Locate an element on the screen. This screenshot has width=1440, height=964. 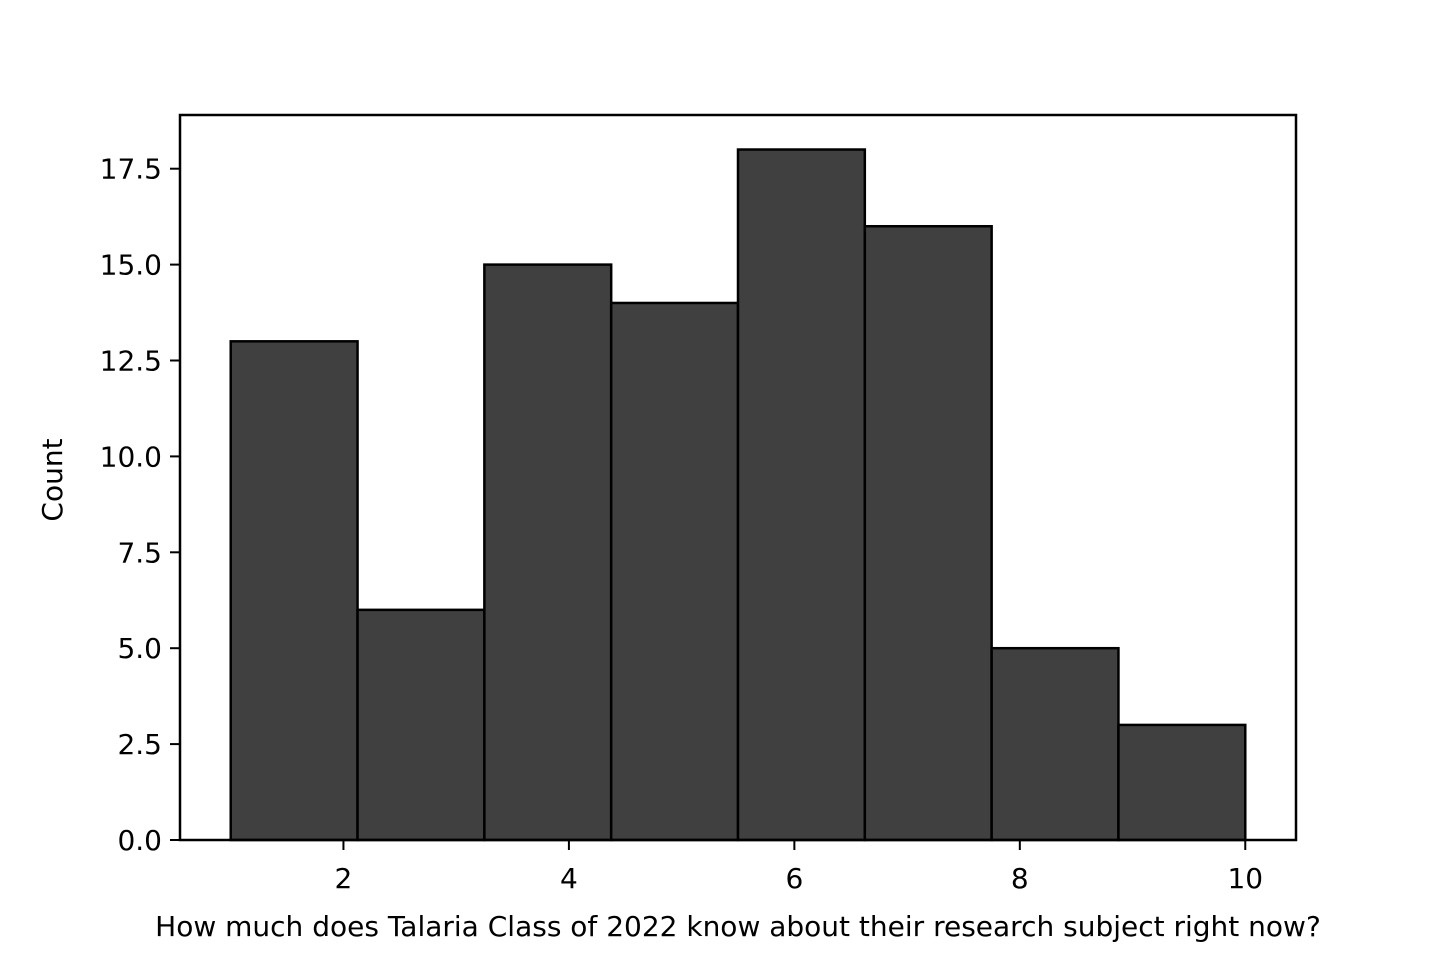
y-tick-label: 12.5 is located at coordinates (131, 361).